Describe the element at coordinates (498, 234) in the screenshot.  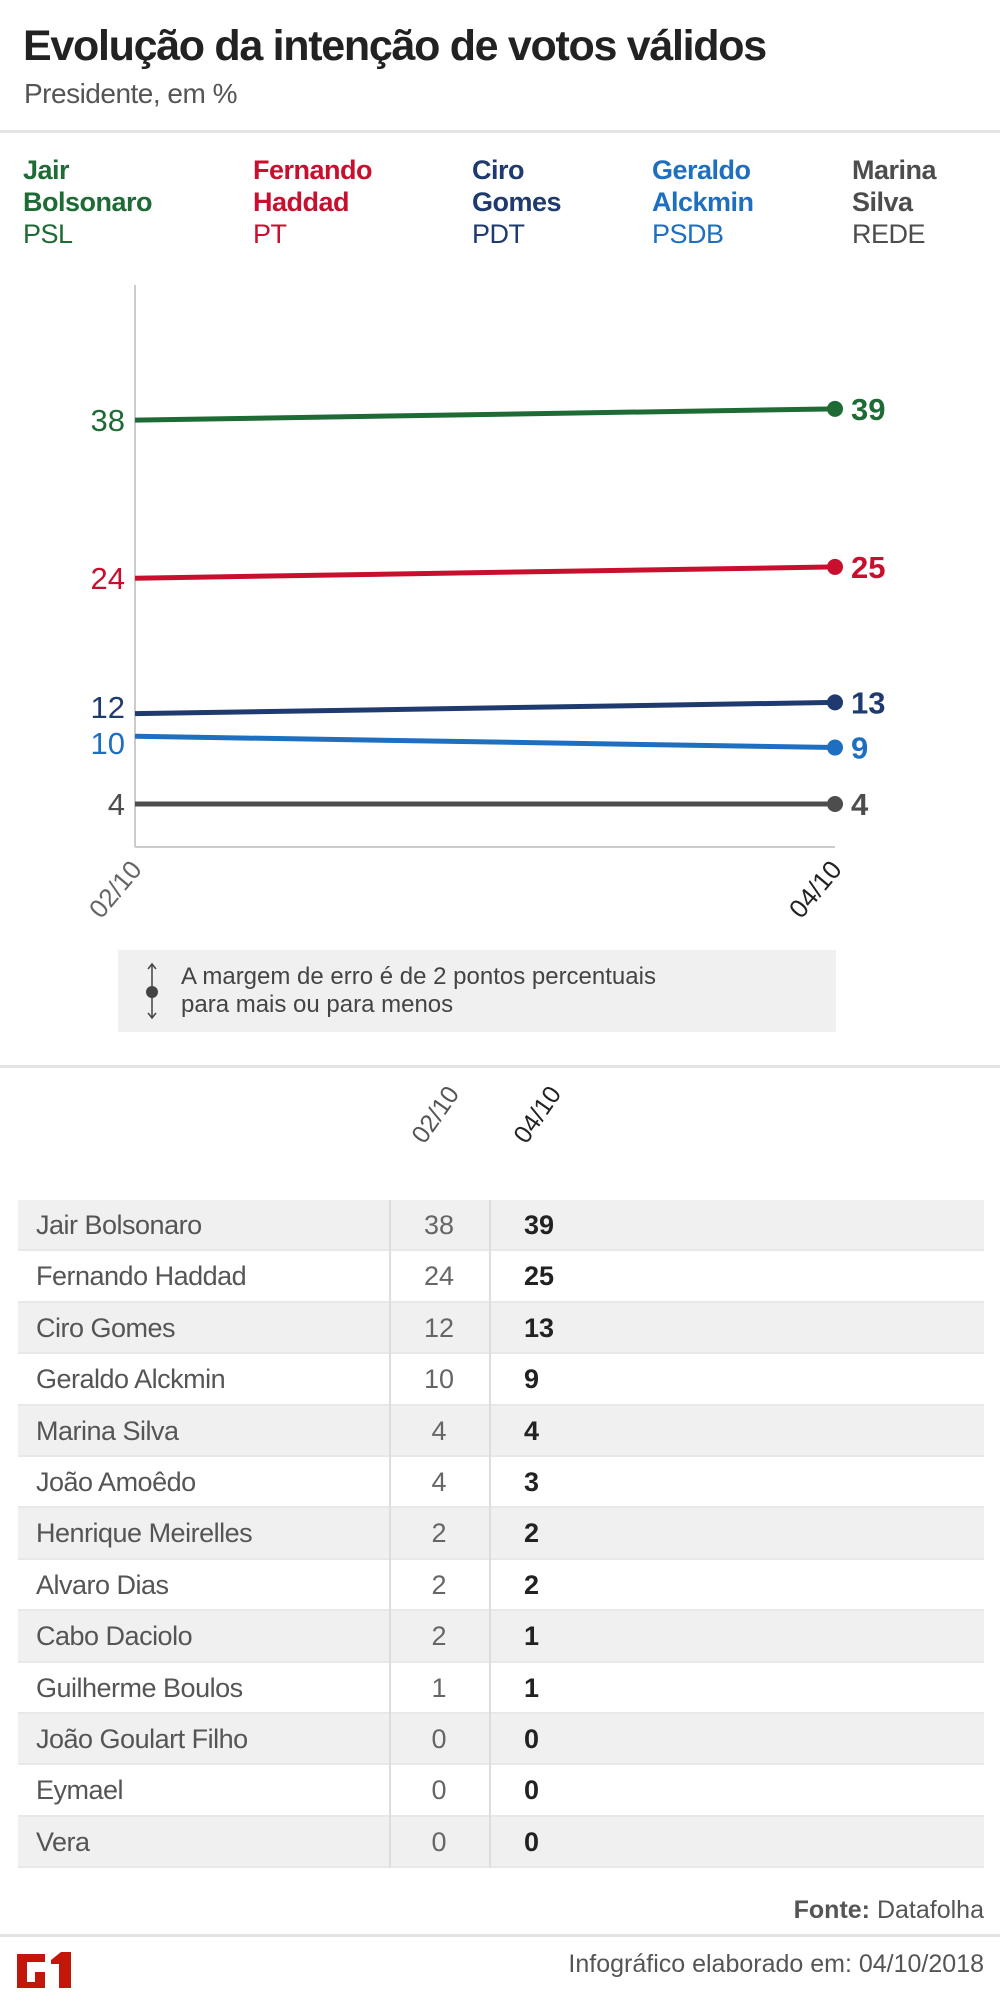
I see `legend-party: PDT` at that location.